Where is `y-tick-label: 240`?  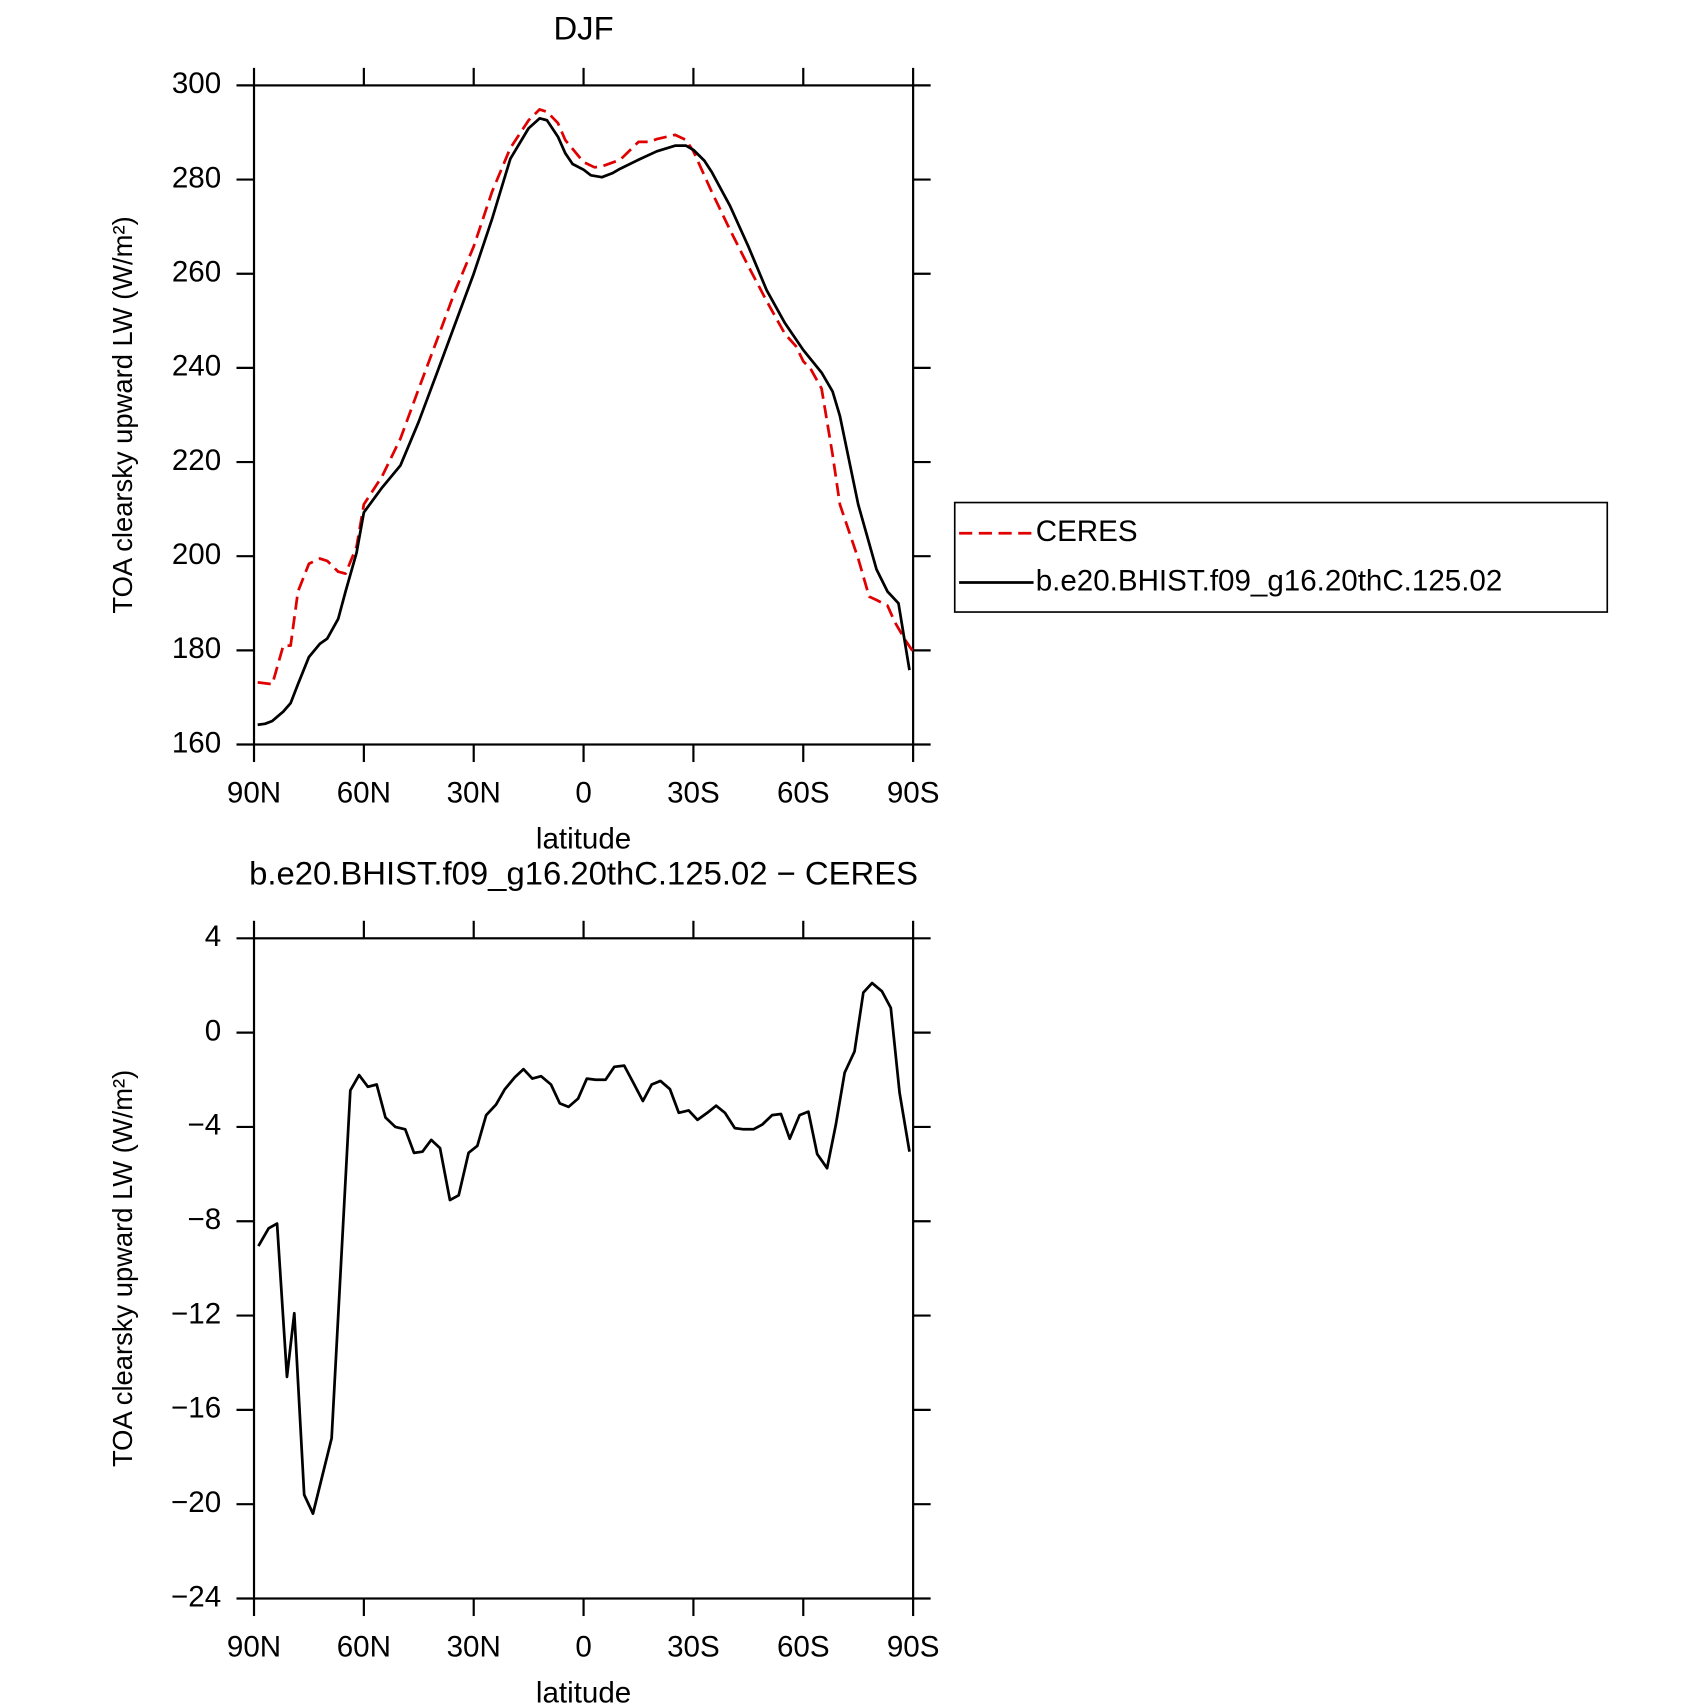
y-tick-label: 240 is located at coordinates (196, 366).